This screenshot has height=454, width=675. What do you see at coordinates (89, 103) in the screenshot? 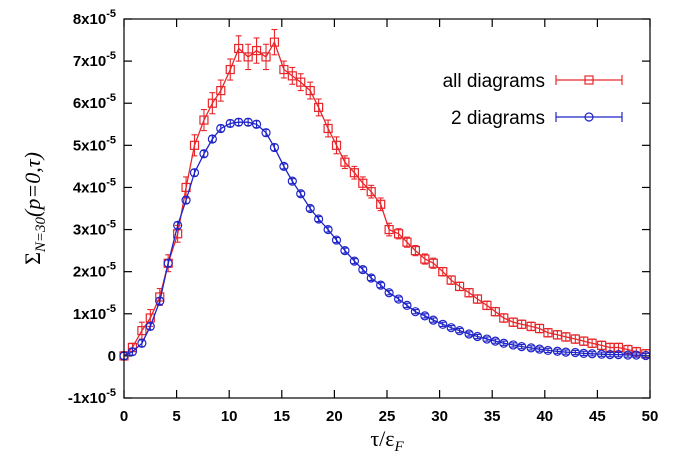
I see `y-tick-mantissa: 6x10` at bounding box center [89, 103].